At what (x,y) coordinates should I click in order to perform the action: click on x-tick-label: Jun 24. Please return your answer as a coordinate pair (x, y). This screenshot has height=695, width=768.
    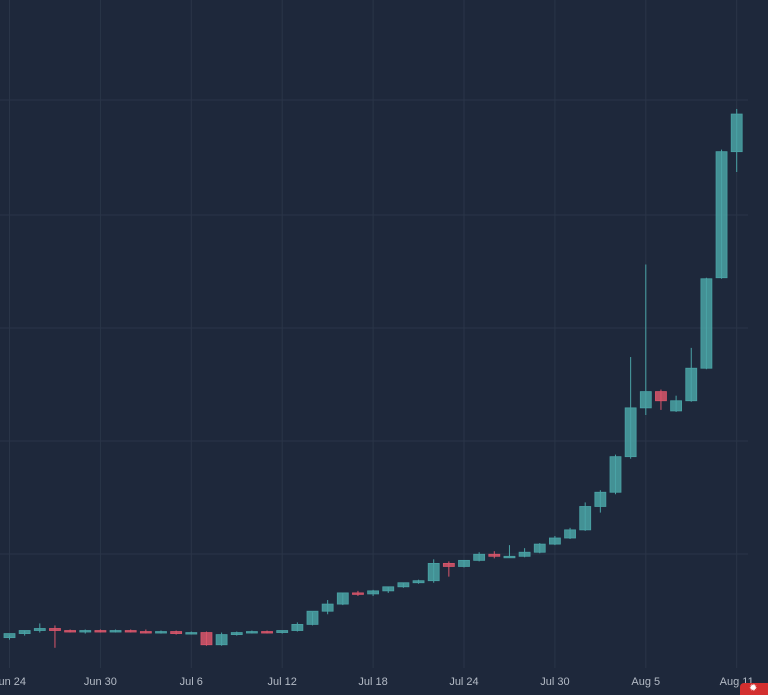
    Looking at the image, I should click on (13, 682).